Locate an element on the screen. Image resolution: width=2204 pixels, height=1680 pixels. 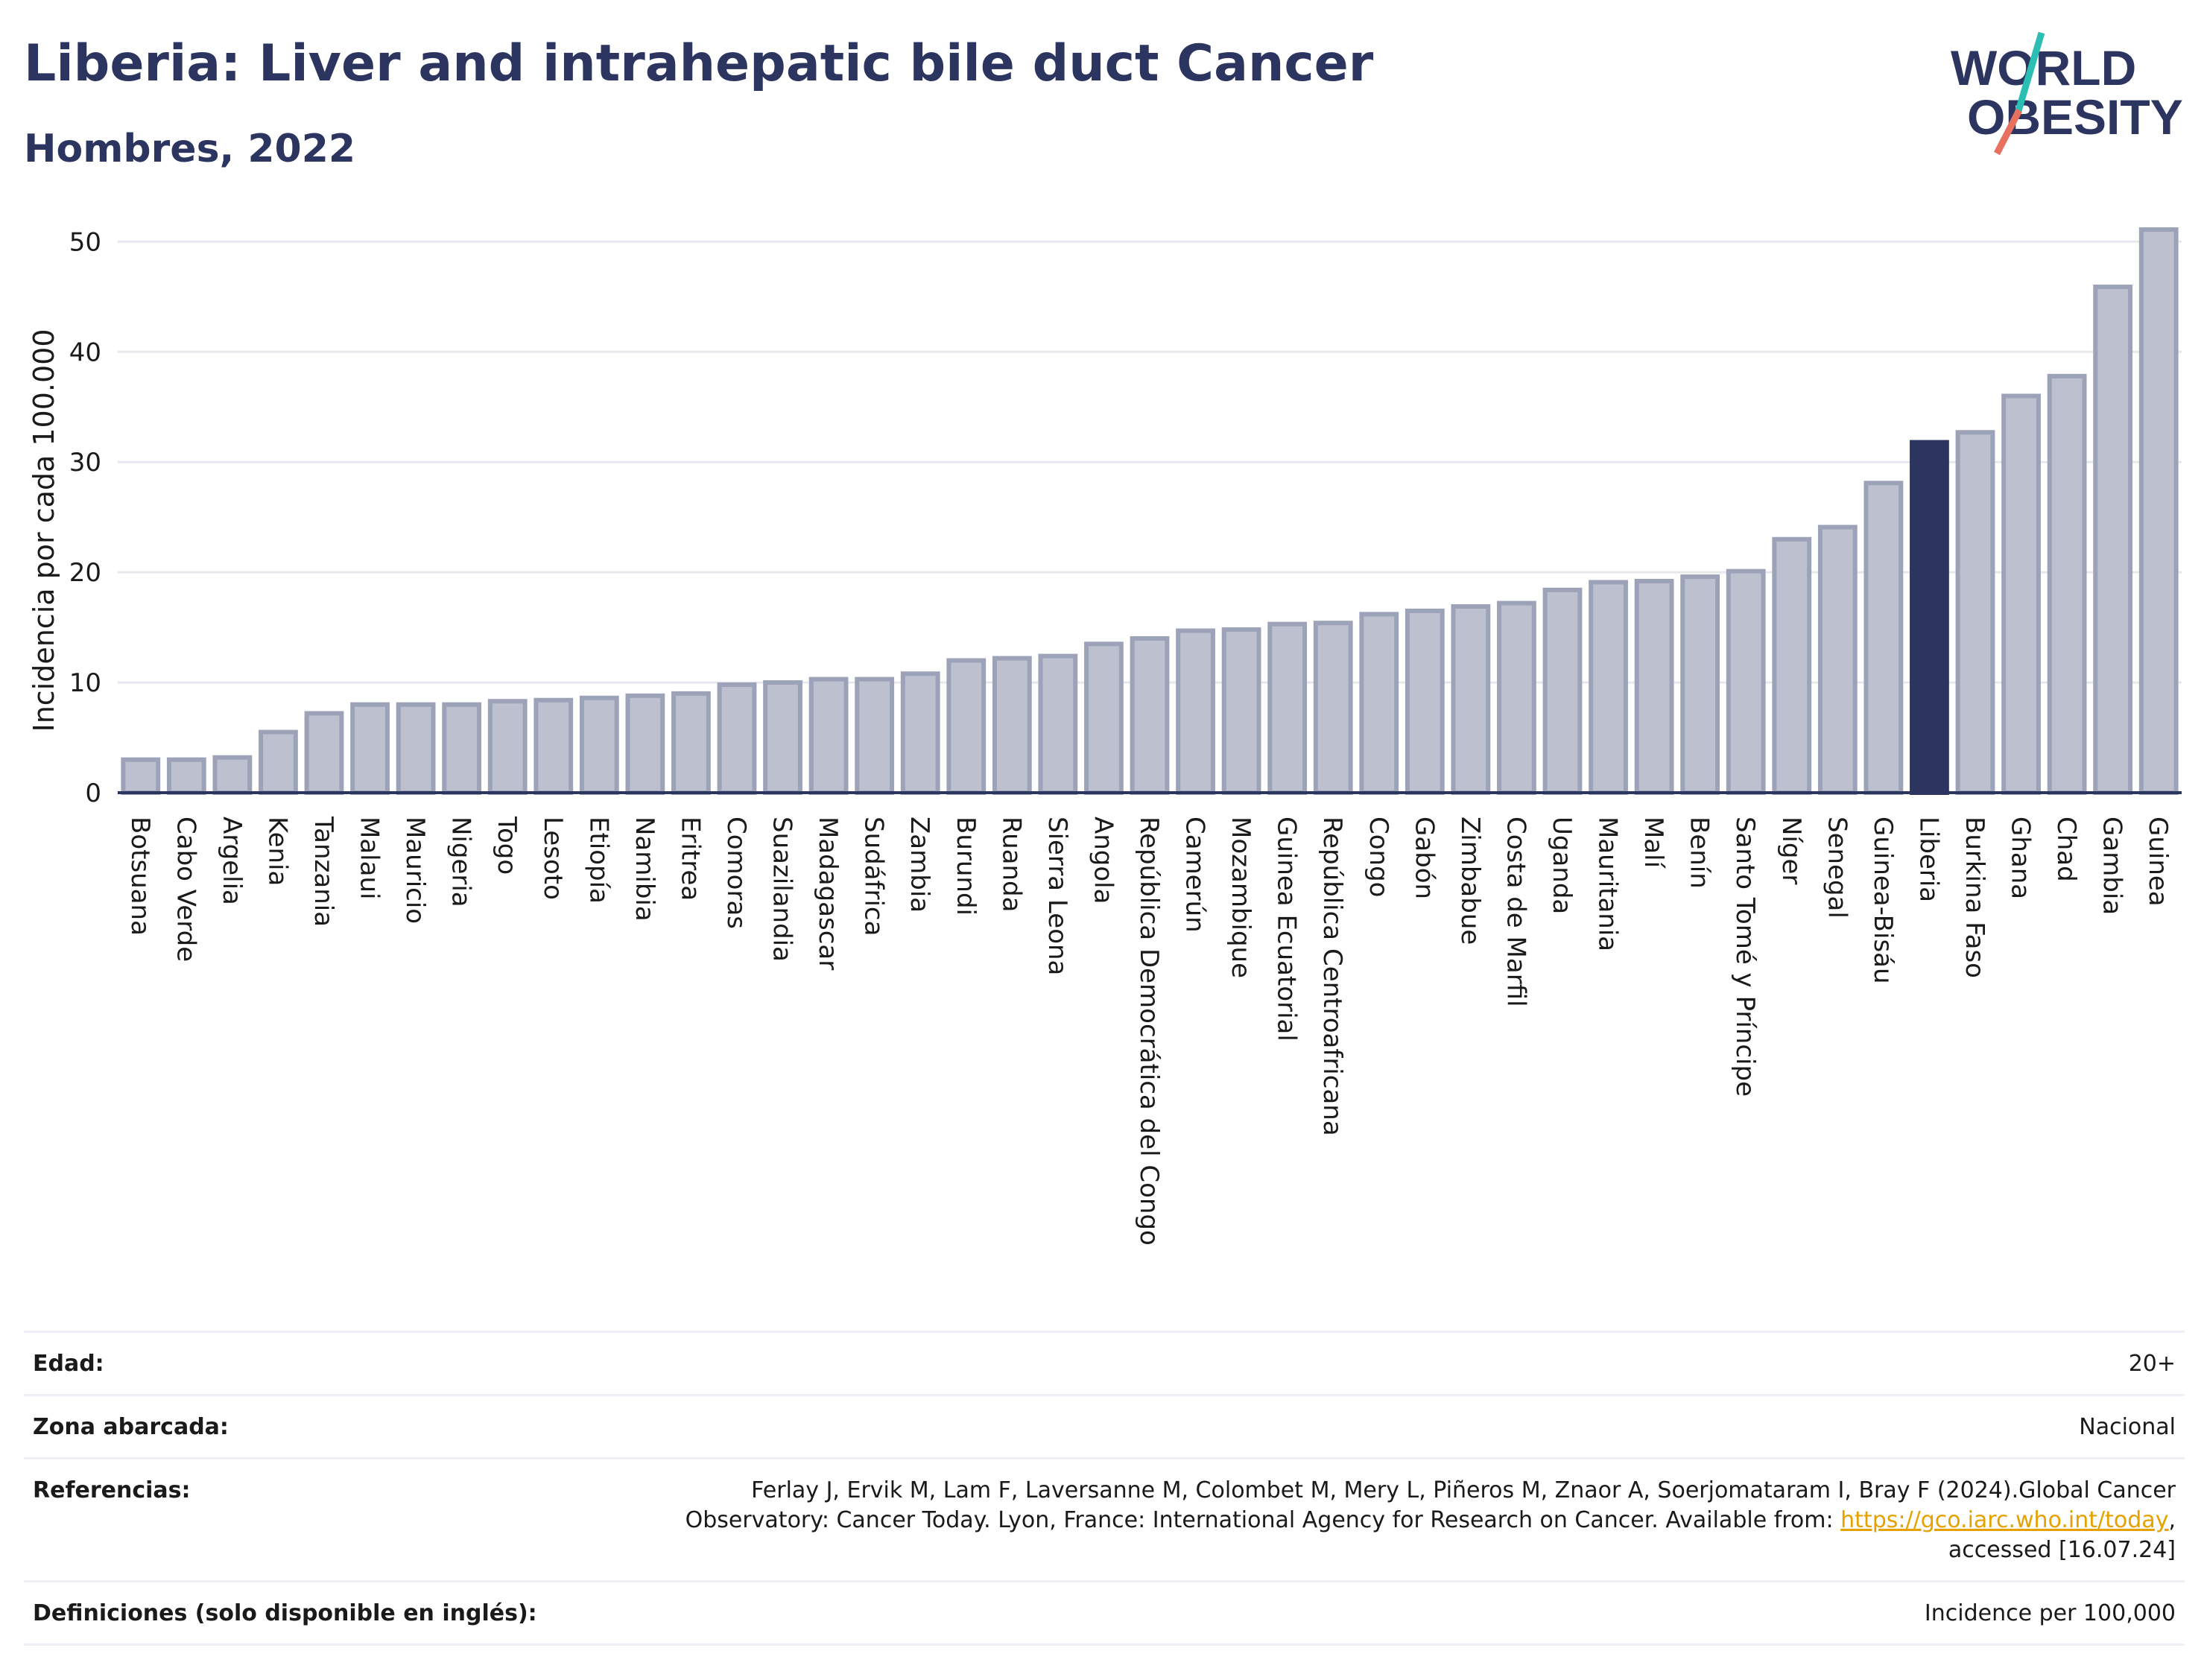
bar-guinea-ecuatorial is located at coordinates (1287, 708).